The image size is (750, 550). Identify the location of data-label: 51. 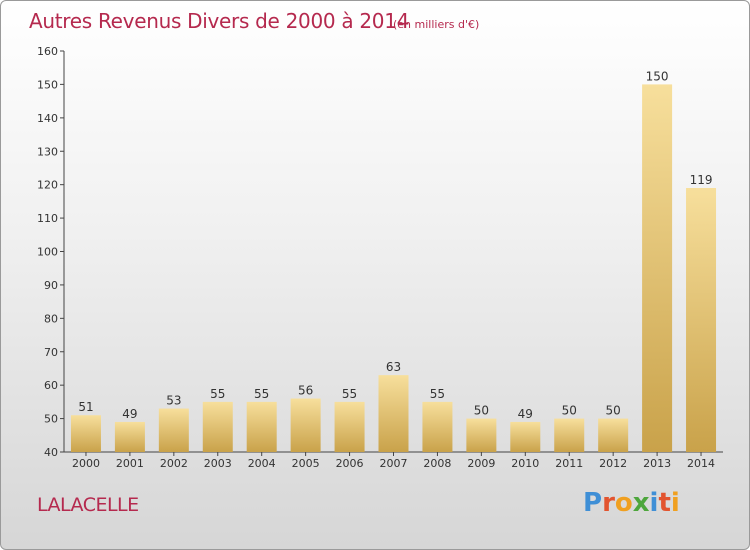
(85, 407).